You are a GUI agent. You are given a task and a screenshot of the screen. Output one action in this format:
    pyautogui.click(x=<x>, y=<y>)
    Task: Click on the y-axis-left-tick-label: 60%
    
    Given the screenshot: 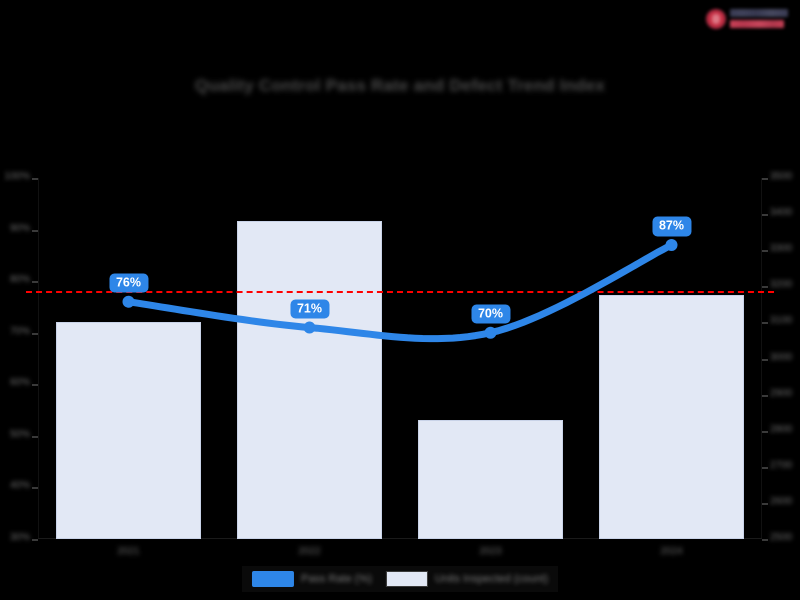 What is the action you would take?
    pyautogui.click(x=19, y=383)
    